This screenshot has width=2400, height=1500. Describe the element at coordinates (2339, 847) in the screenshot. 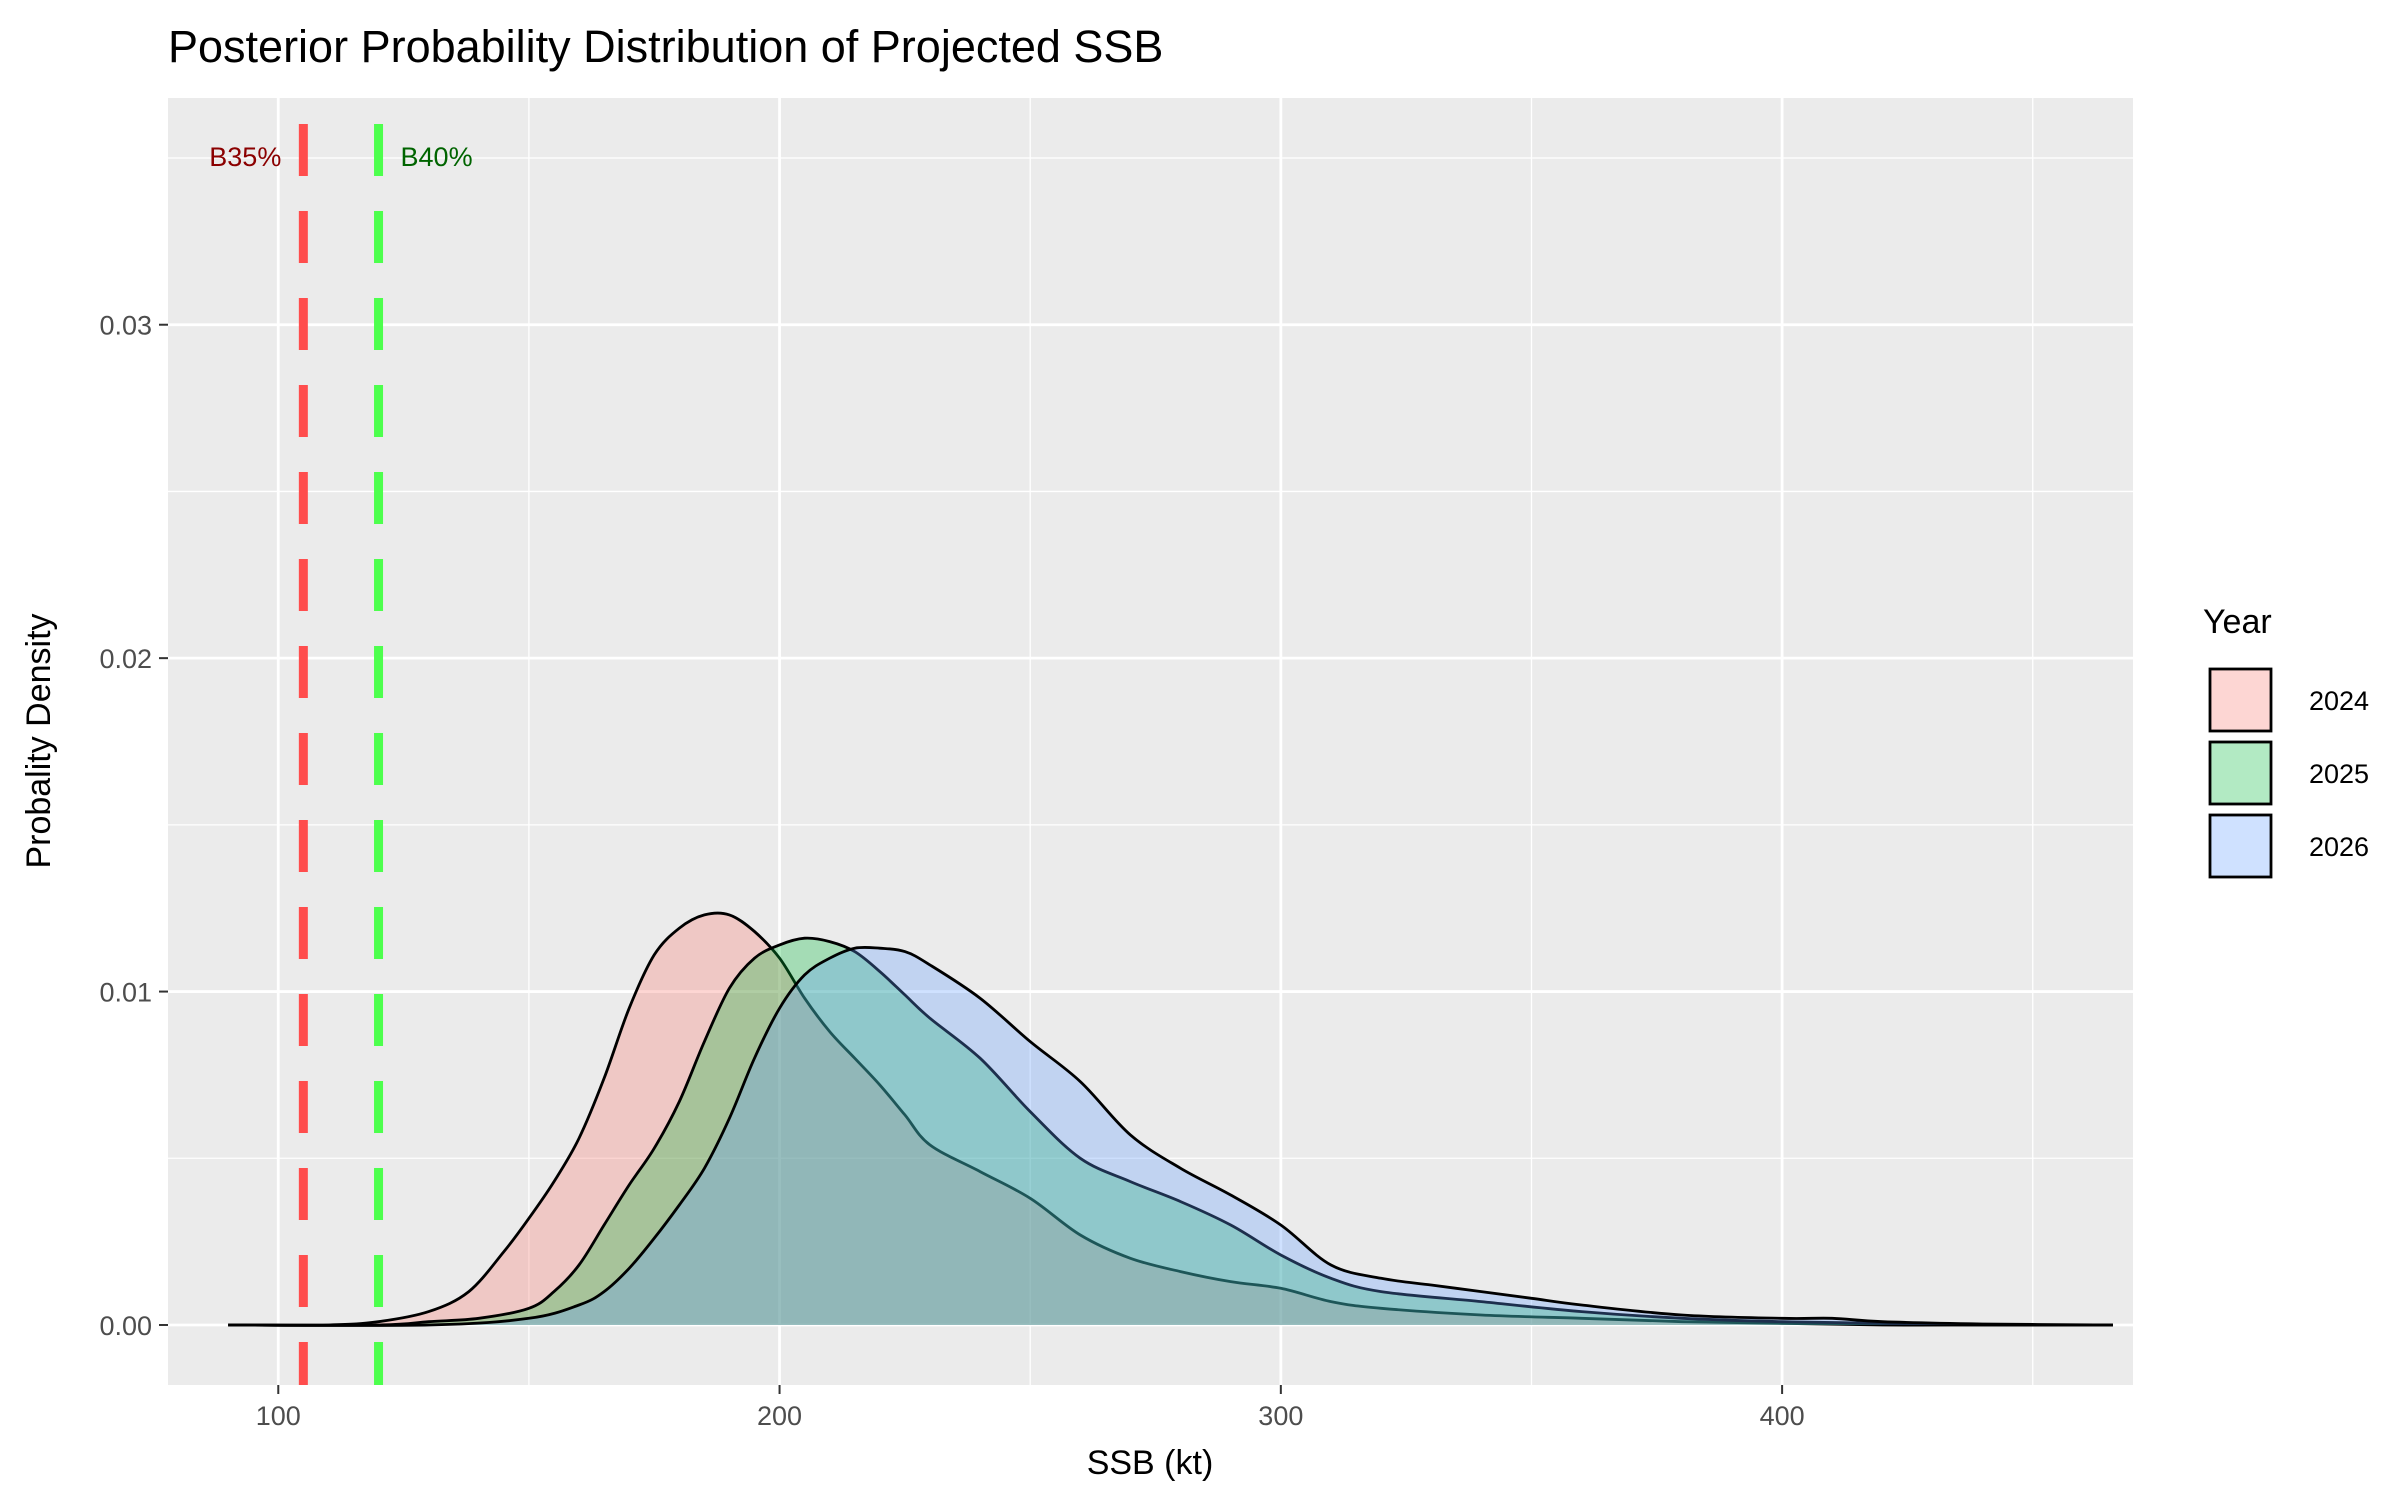

I see `legend-label: 2026` at that location.